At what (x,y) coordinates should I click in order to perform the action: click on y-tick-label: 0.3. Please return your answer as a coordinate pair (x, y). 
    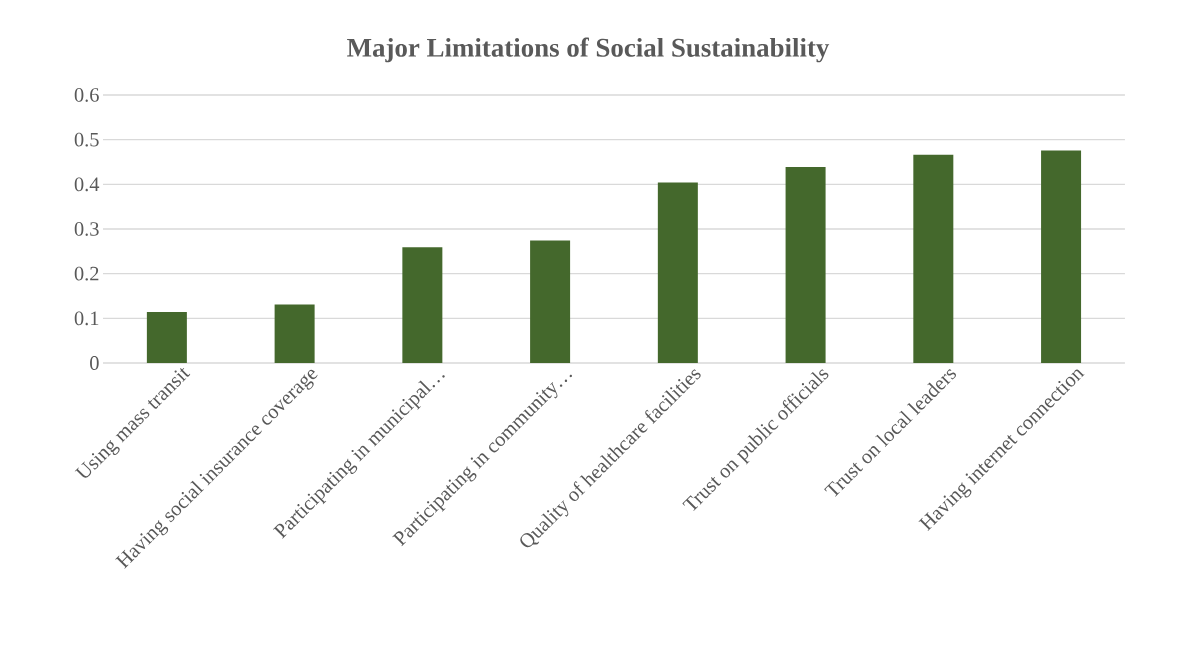
    Looking at the image, I should click on (86, 229).